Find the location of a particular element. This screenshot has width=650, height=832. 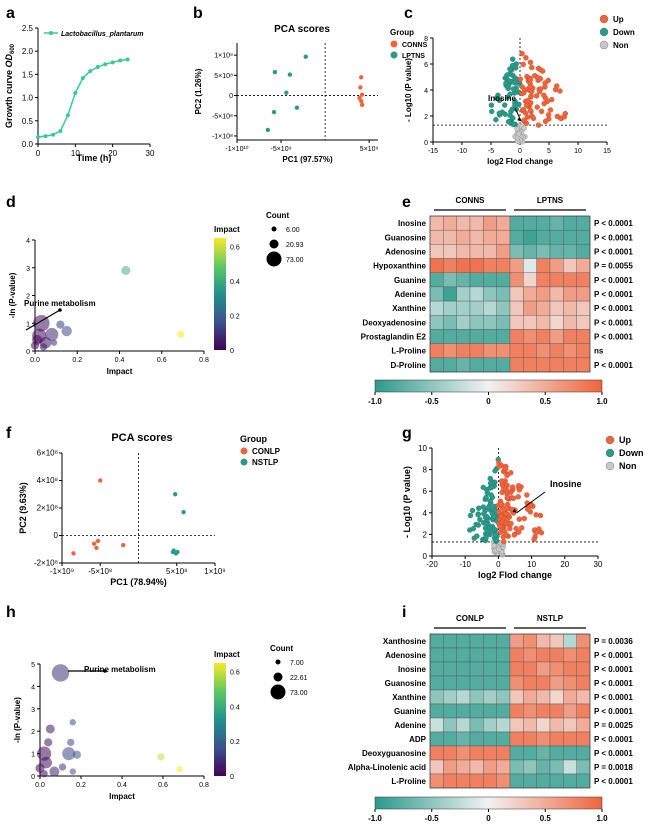

legend-label: Lactobacillus_plantarum is located at coordinates (102, 34).